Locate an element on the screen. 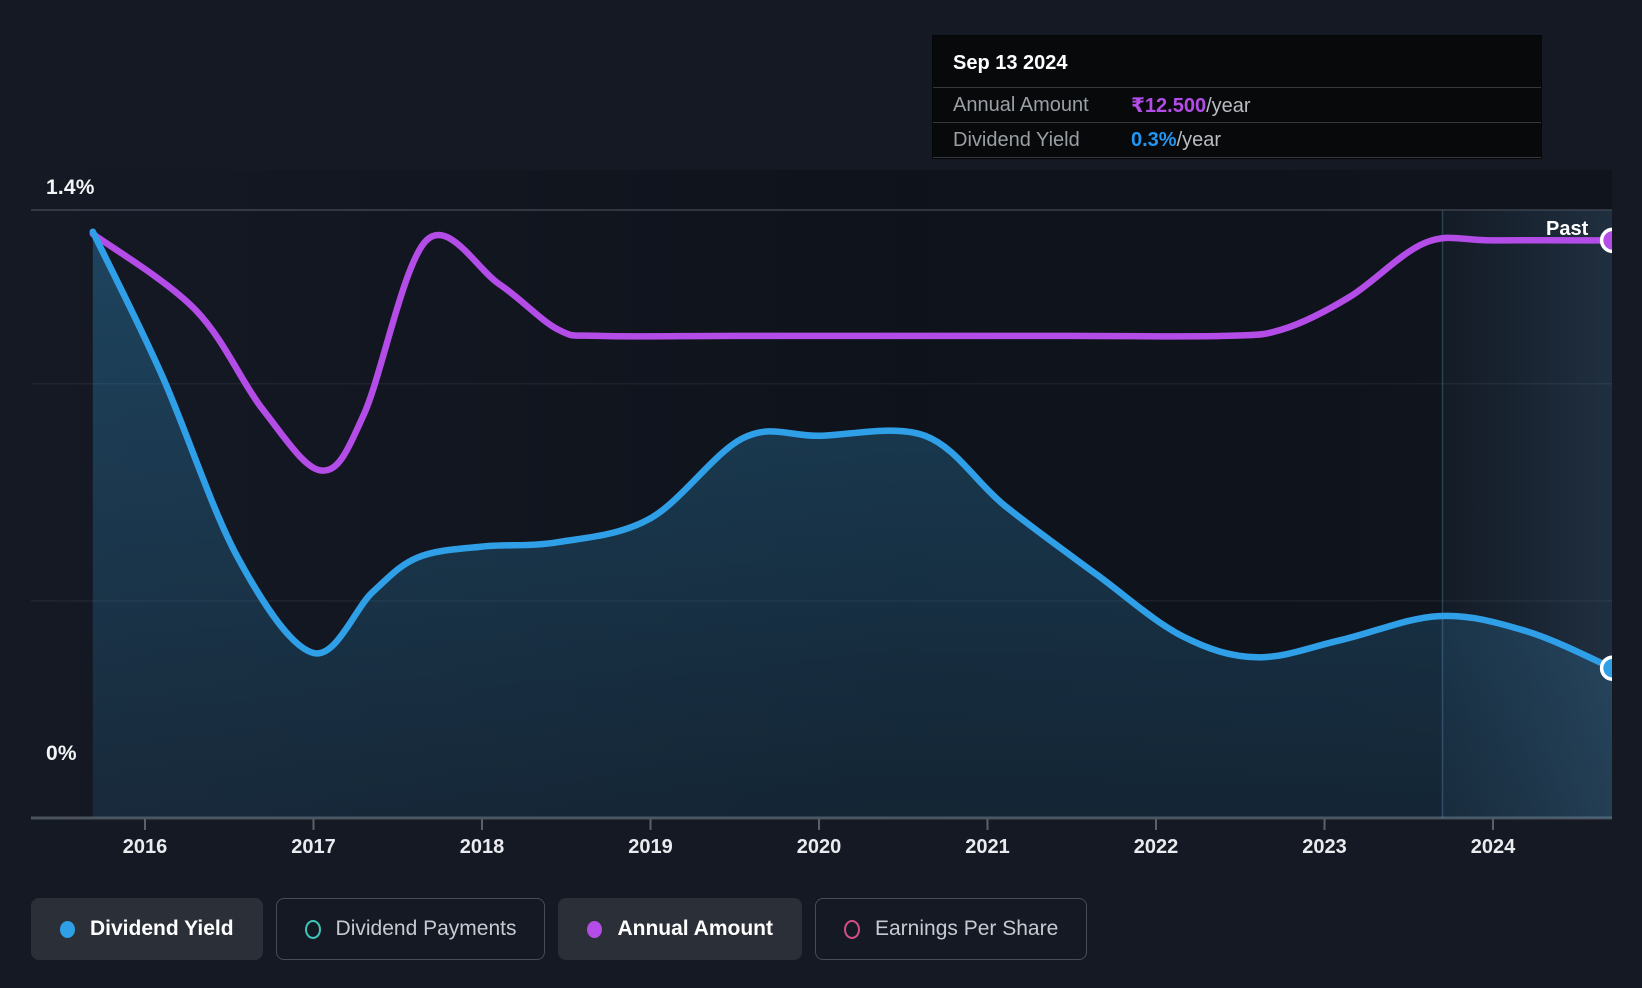 This screenshot has width=1642, height=988. x-axis-year-label: 2017 is located at coordinates (313, 847).